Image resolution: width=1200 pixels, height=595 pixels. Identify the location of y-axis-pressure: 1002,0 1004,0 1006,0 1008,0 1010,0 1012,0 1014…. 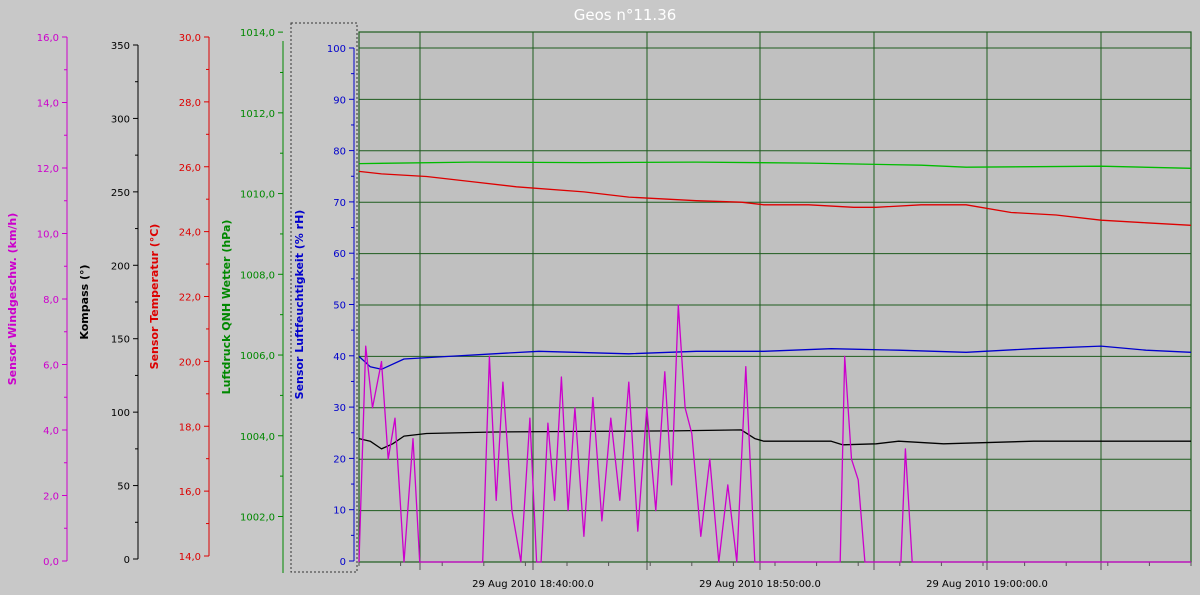
(252, 300).